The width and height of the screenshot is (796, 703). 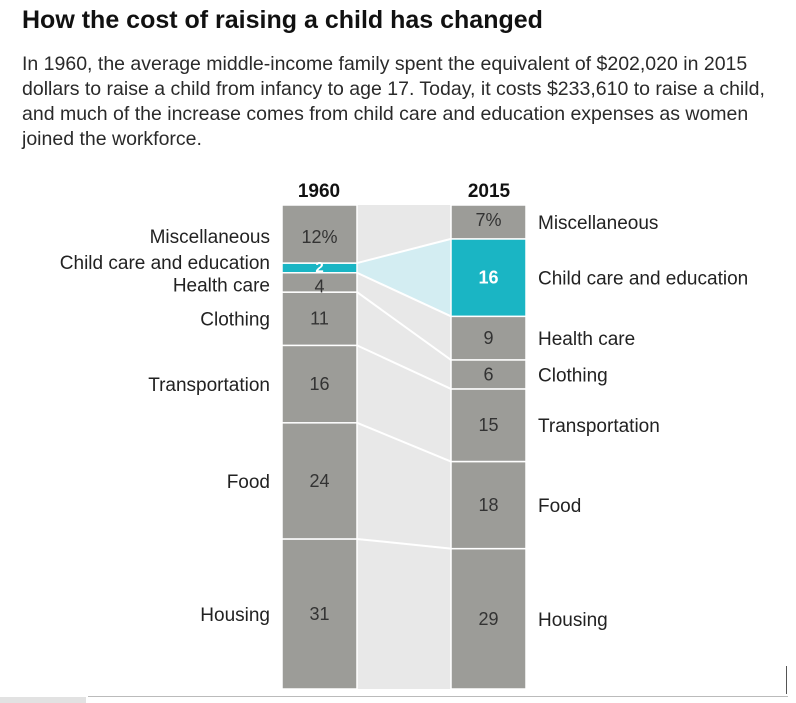 I want to click on bar-miscellaneous-2015, so click(x=488, y=222).